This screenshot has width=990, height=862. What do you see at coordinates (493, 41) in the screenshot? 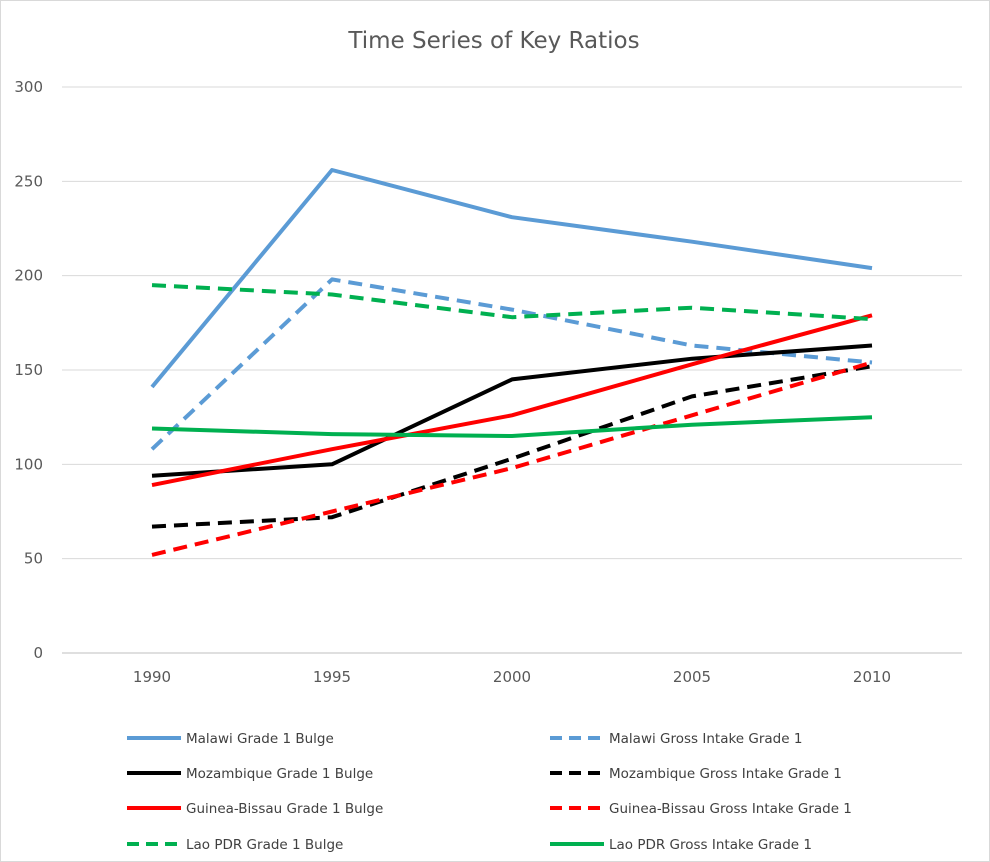
I see `chart-title: Time Series of Key Ratios` at bounding box center [493, 41].